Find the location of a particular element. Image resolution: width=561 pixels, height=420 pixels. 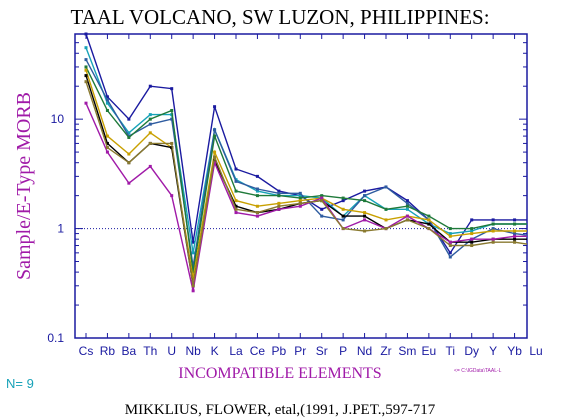

x-tick-label: Lu is located at coordinates (535, 351).